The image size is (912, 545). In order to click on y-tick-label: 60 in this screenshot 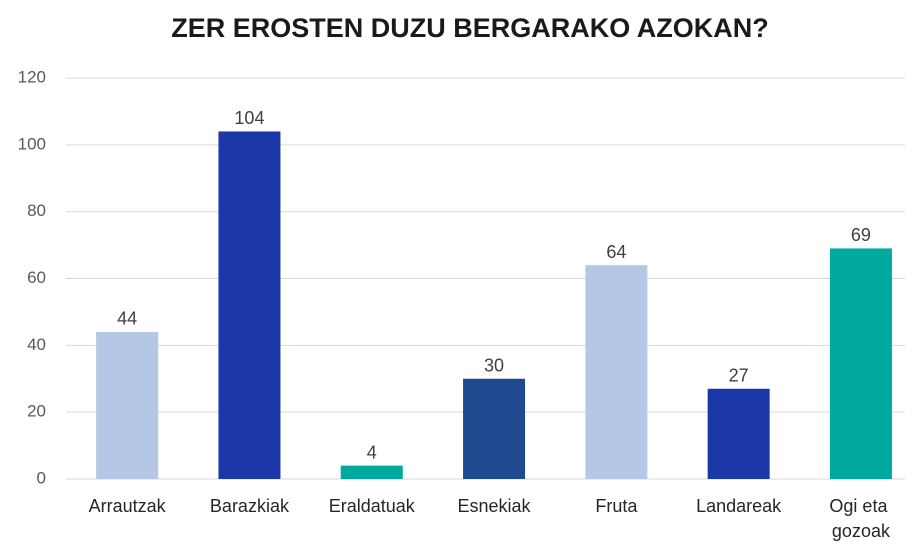, I will do `click(36, 277)`.